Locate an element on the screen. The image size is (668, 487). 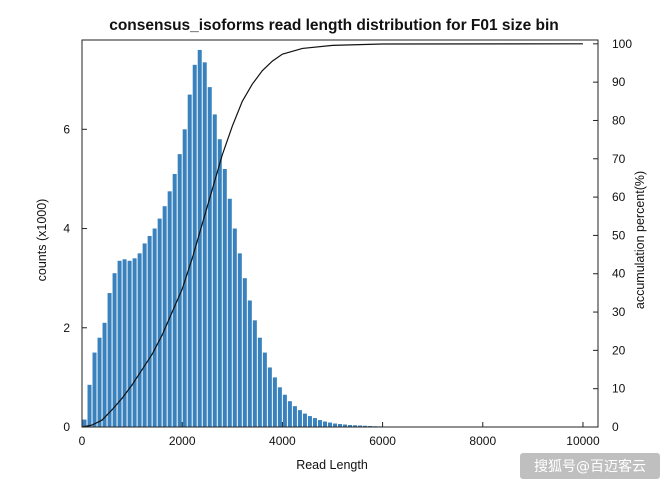
y2-tick-label-1: 10 is located at coordinates (619, 389).